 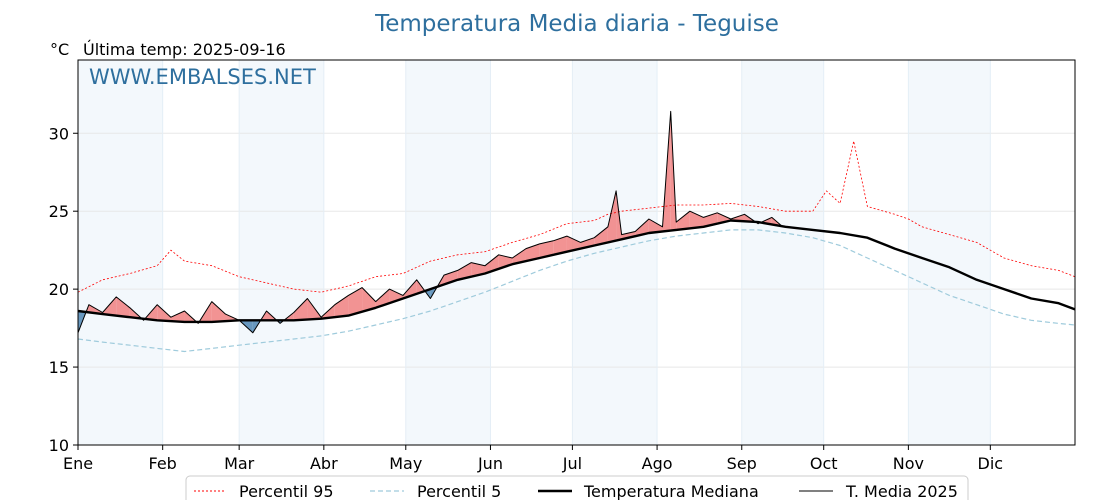 I want to click on x-tick-label-feb: Feb, so click(x=163, y=463).